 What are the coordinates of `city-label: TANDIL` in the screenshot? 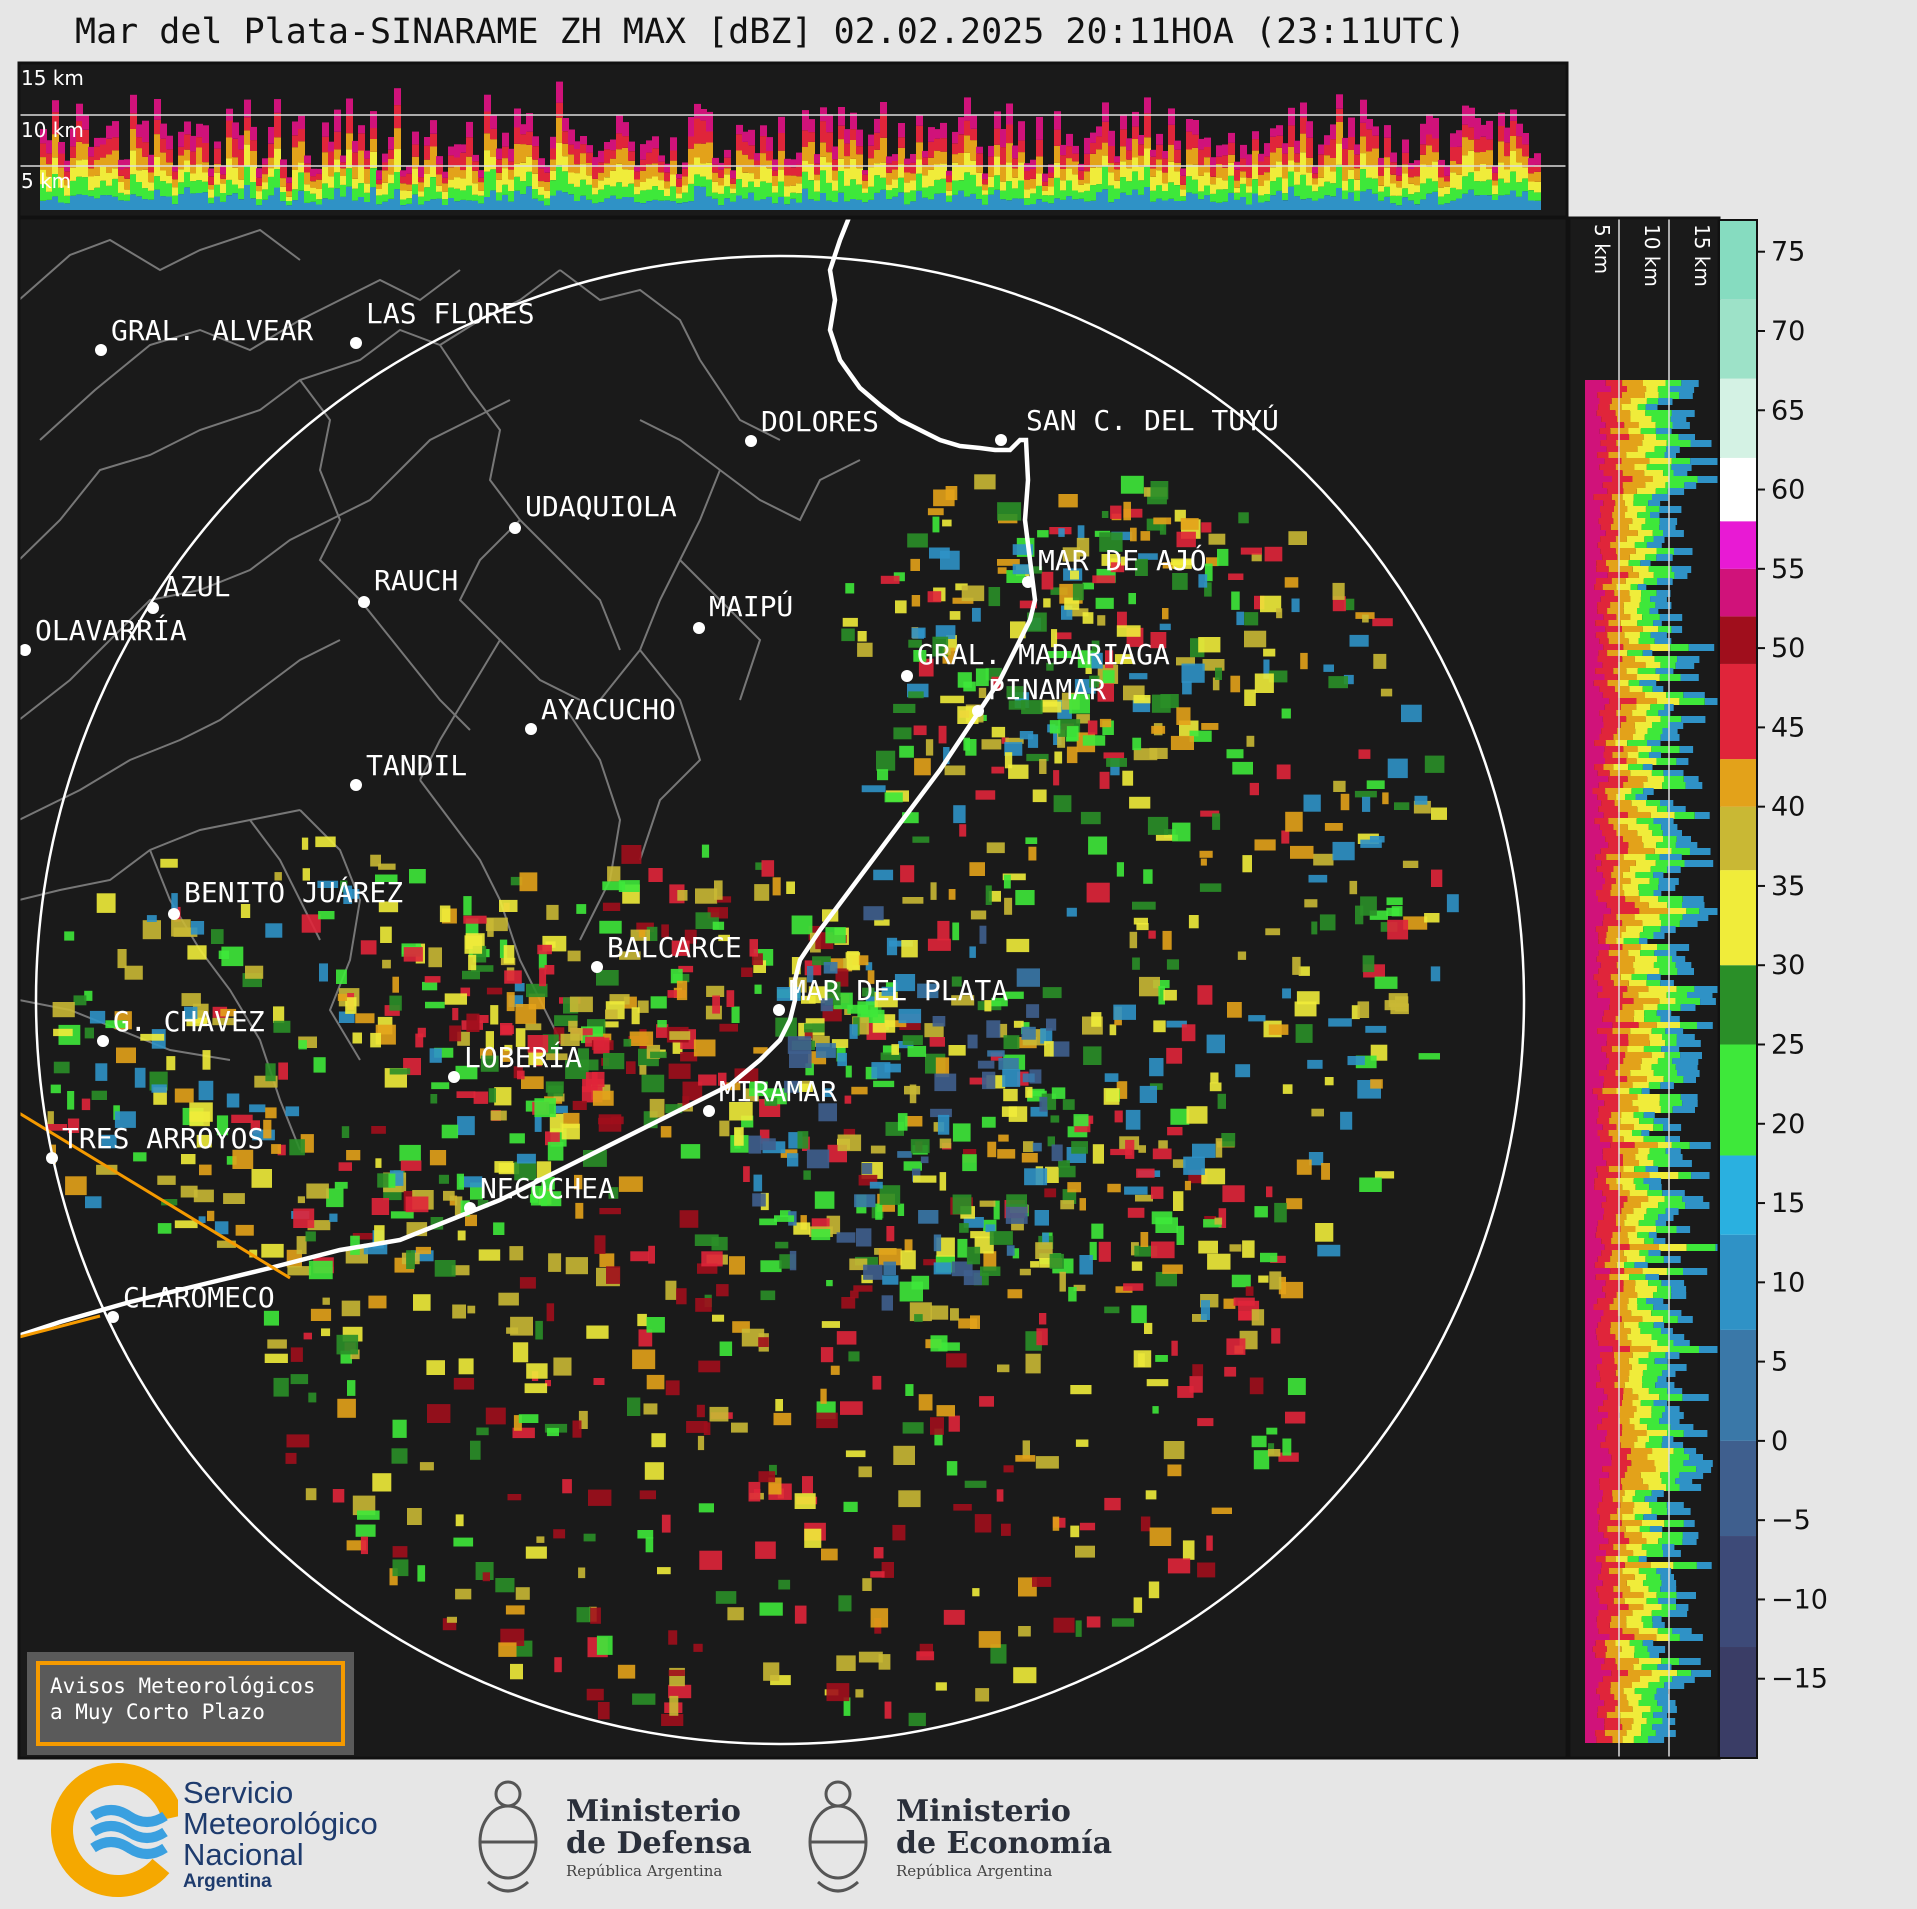 It's located at (416, 765).